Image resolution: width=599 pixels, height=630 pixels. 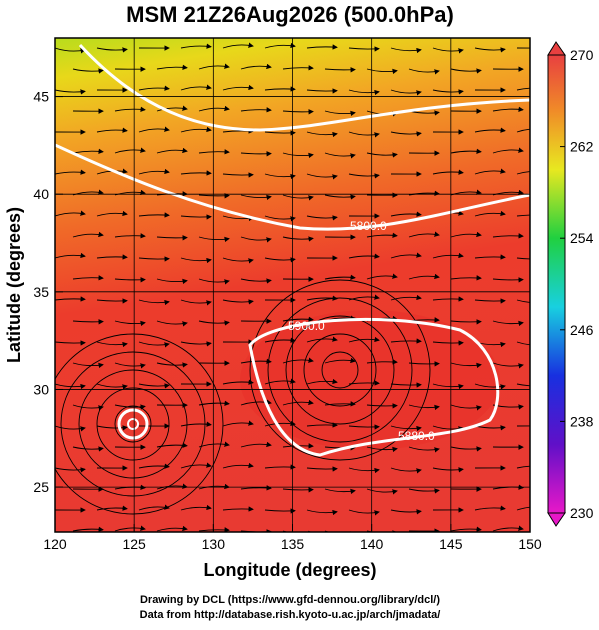 I want to click on streamline, so click(x=550, y=529).